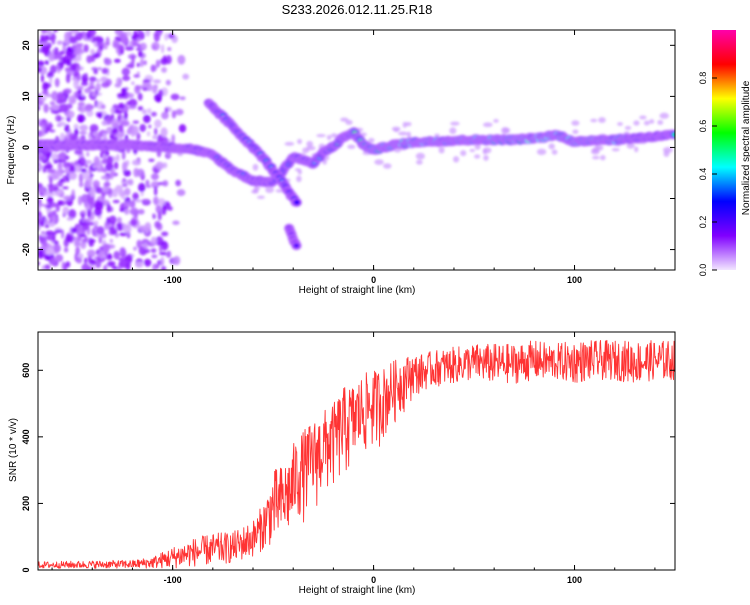  I want to click on snr-ylabel: SNR (10 * v/v), so click(13, 450).